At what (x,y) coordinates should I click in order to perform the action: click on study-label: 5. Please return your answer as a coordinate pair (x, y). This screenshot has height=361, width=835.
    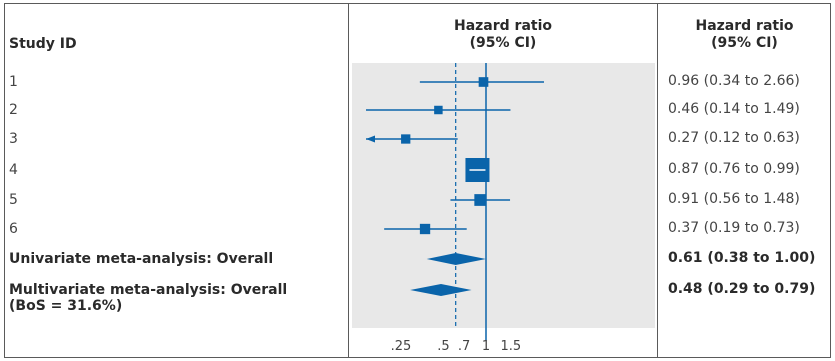
    Looking at the image, I should click on (13, 200).